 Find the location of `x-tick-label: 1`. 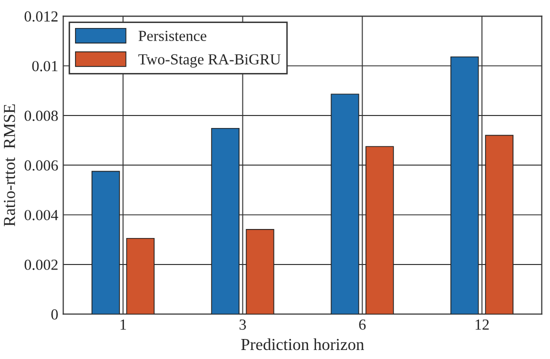

x-tick-label: 1 is located at coordinates (123, 325).